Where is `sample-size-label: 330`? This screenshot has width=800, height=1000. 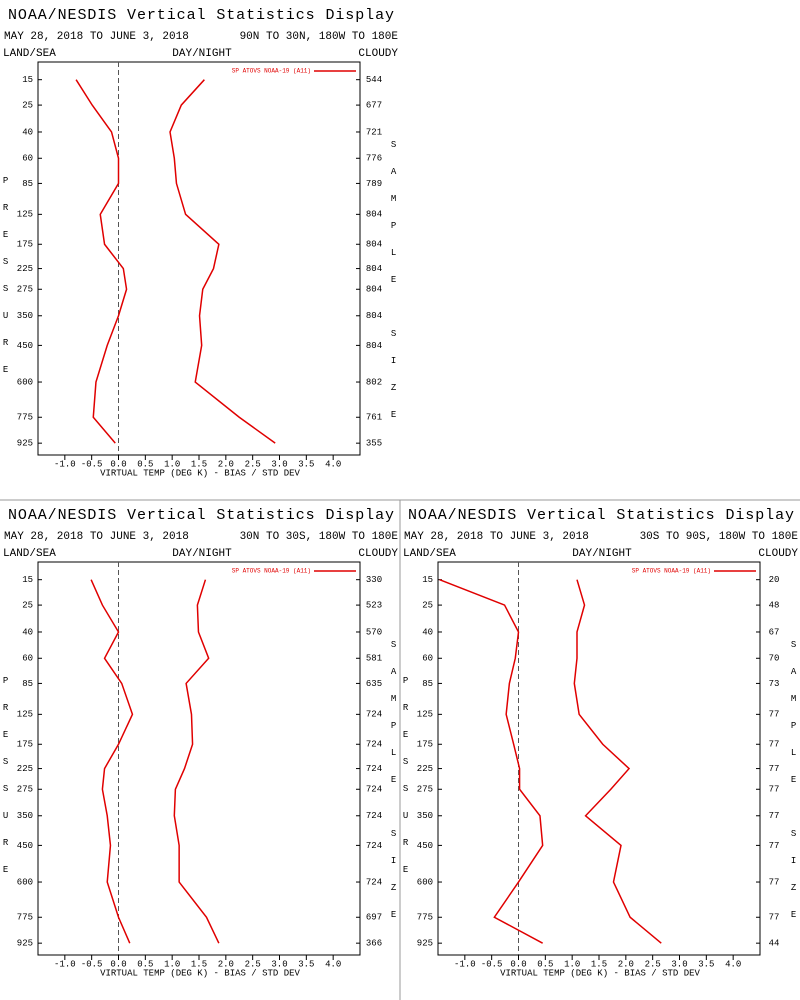 sample-size-label: 330 is located at coordinates (374, 580).